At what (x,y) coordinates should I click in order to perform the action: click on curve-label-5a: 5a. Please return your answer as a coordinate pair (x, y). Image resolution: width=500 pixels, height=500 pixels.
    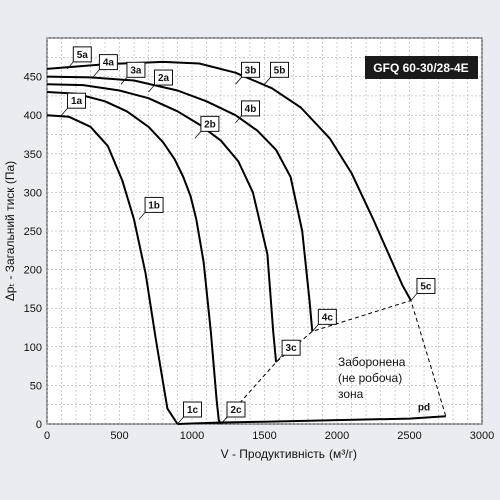
    Looking at the image, I should click on (79, 58).